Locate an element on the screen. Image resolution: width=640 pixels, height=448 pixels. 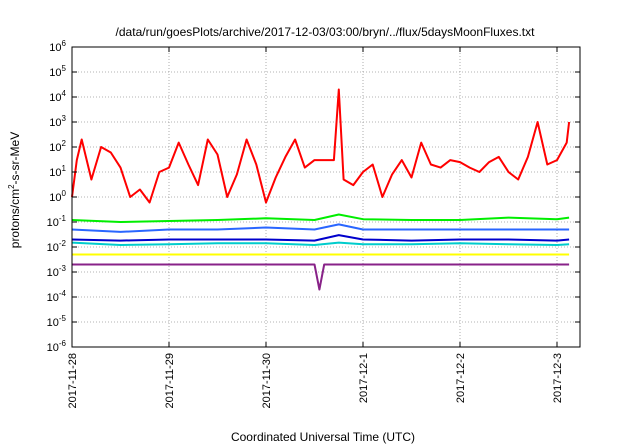
y-tick-label-exponent: 4 is located at coordinates (64, 93).